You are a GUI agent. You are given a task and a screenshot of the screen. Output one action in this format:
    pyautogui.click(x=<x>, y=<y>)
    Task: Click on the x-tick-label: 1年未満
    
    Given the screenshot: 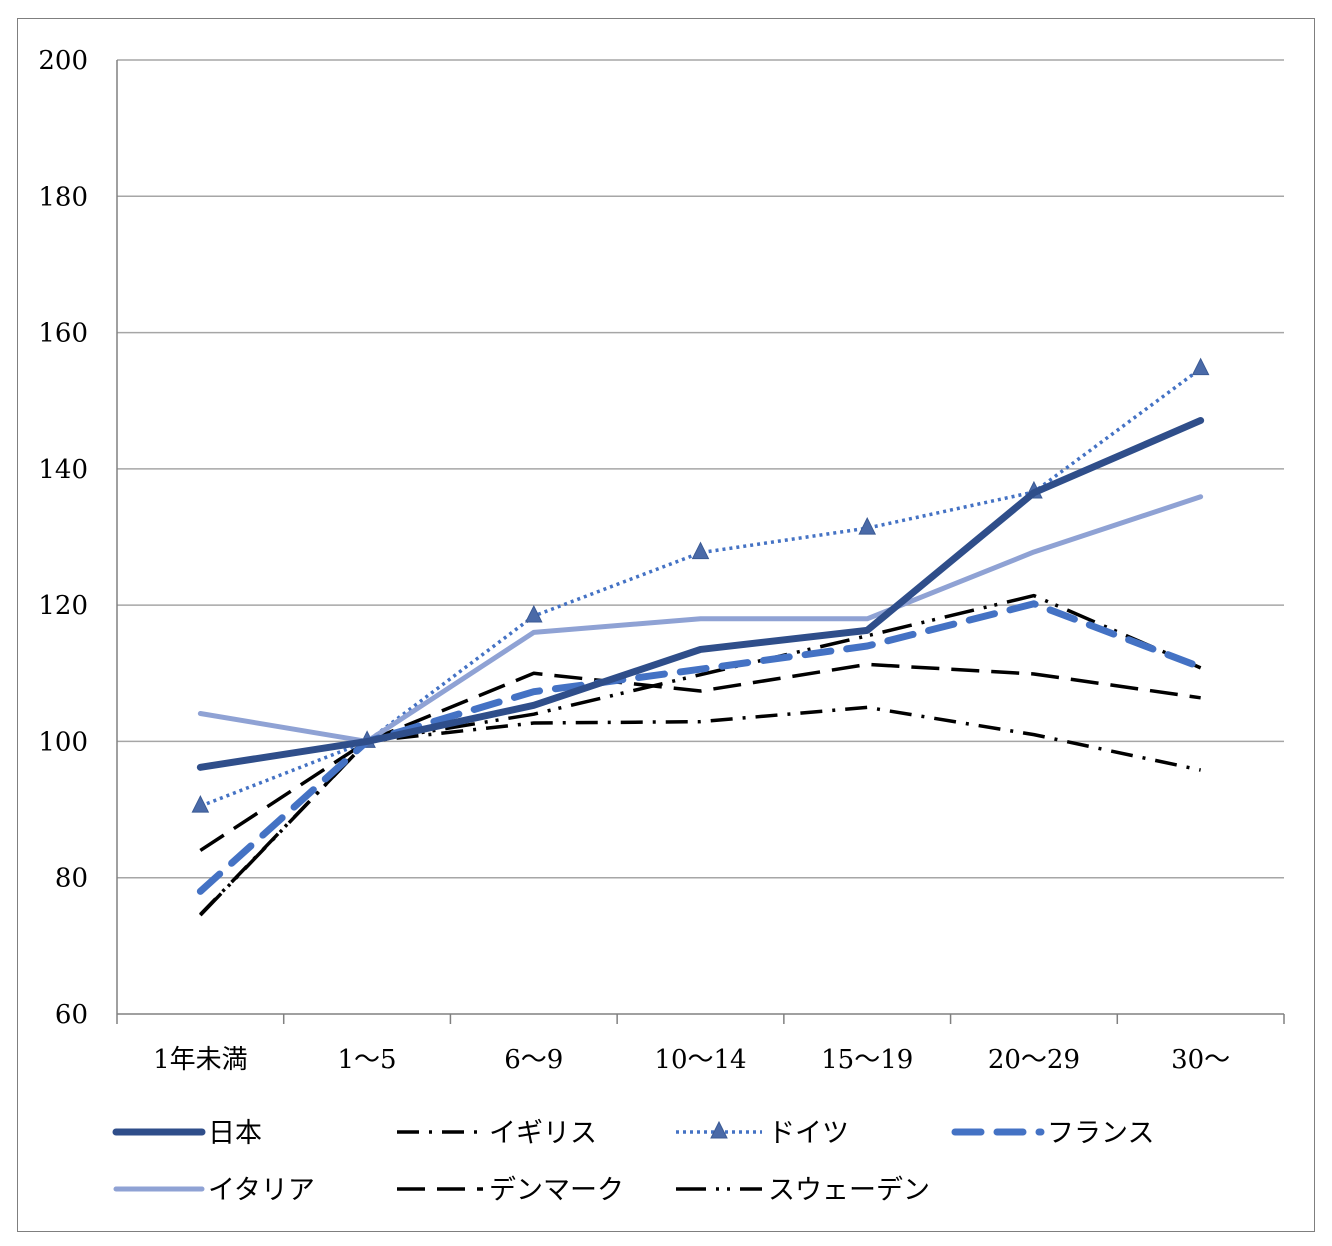 What is the action you would take?
    pyautogui.click(x=200, y=1060)
    